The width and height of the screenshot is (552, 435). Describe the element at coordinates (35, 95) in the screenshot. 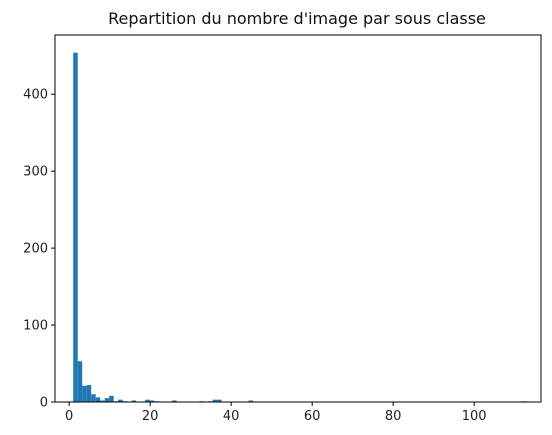

I see `y-tick-label: 400` at that location.